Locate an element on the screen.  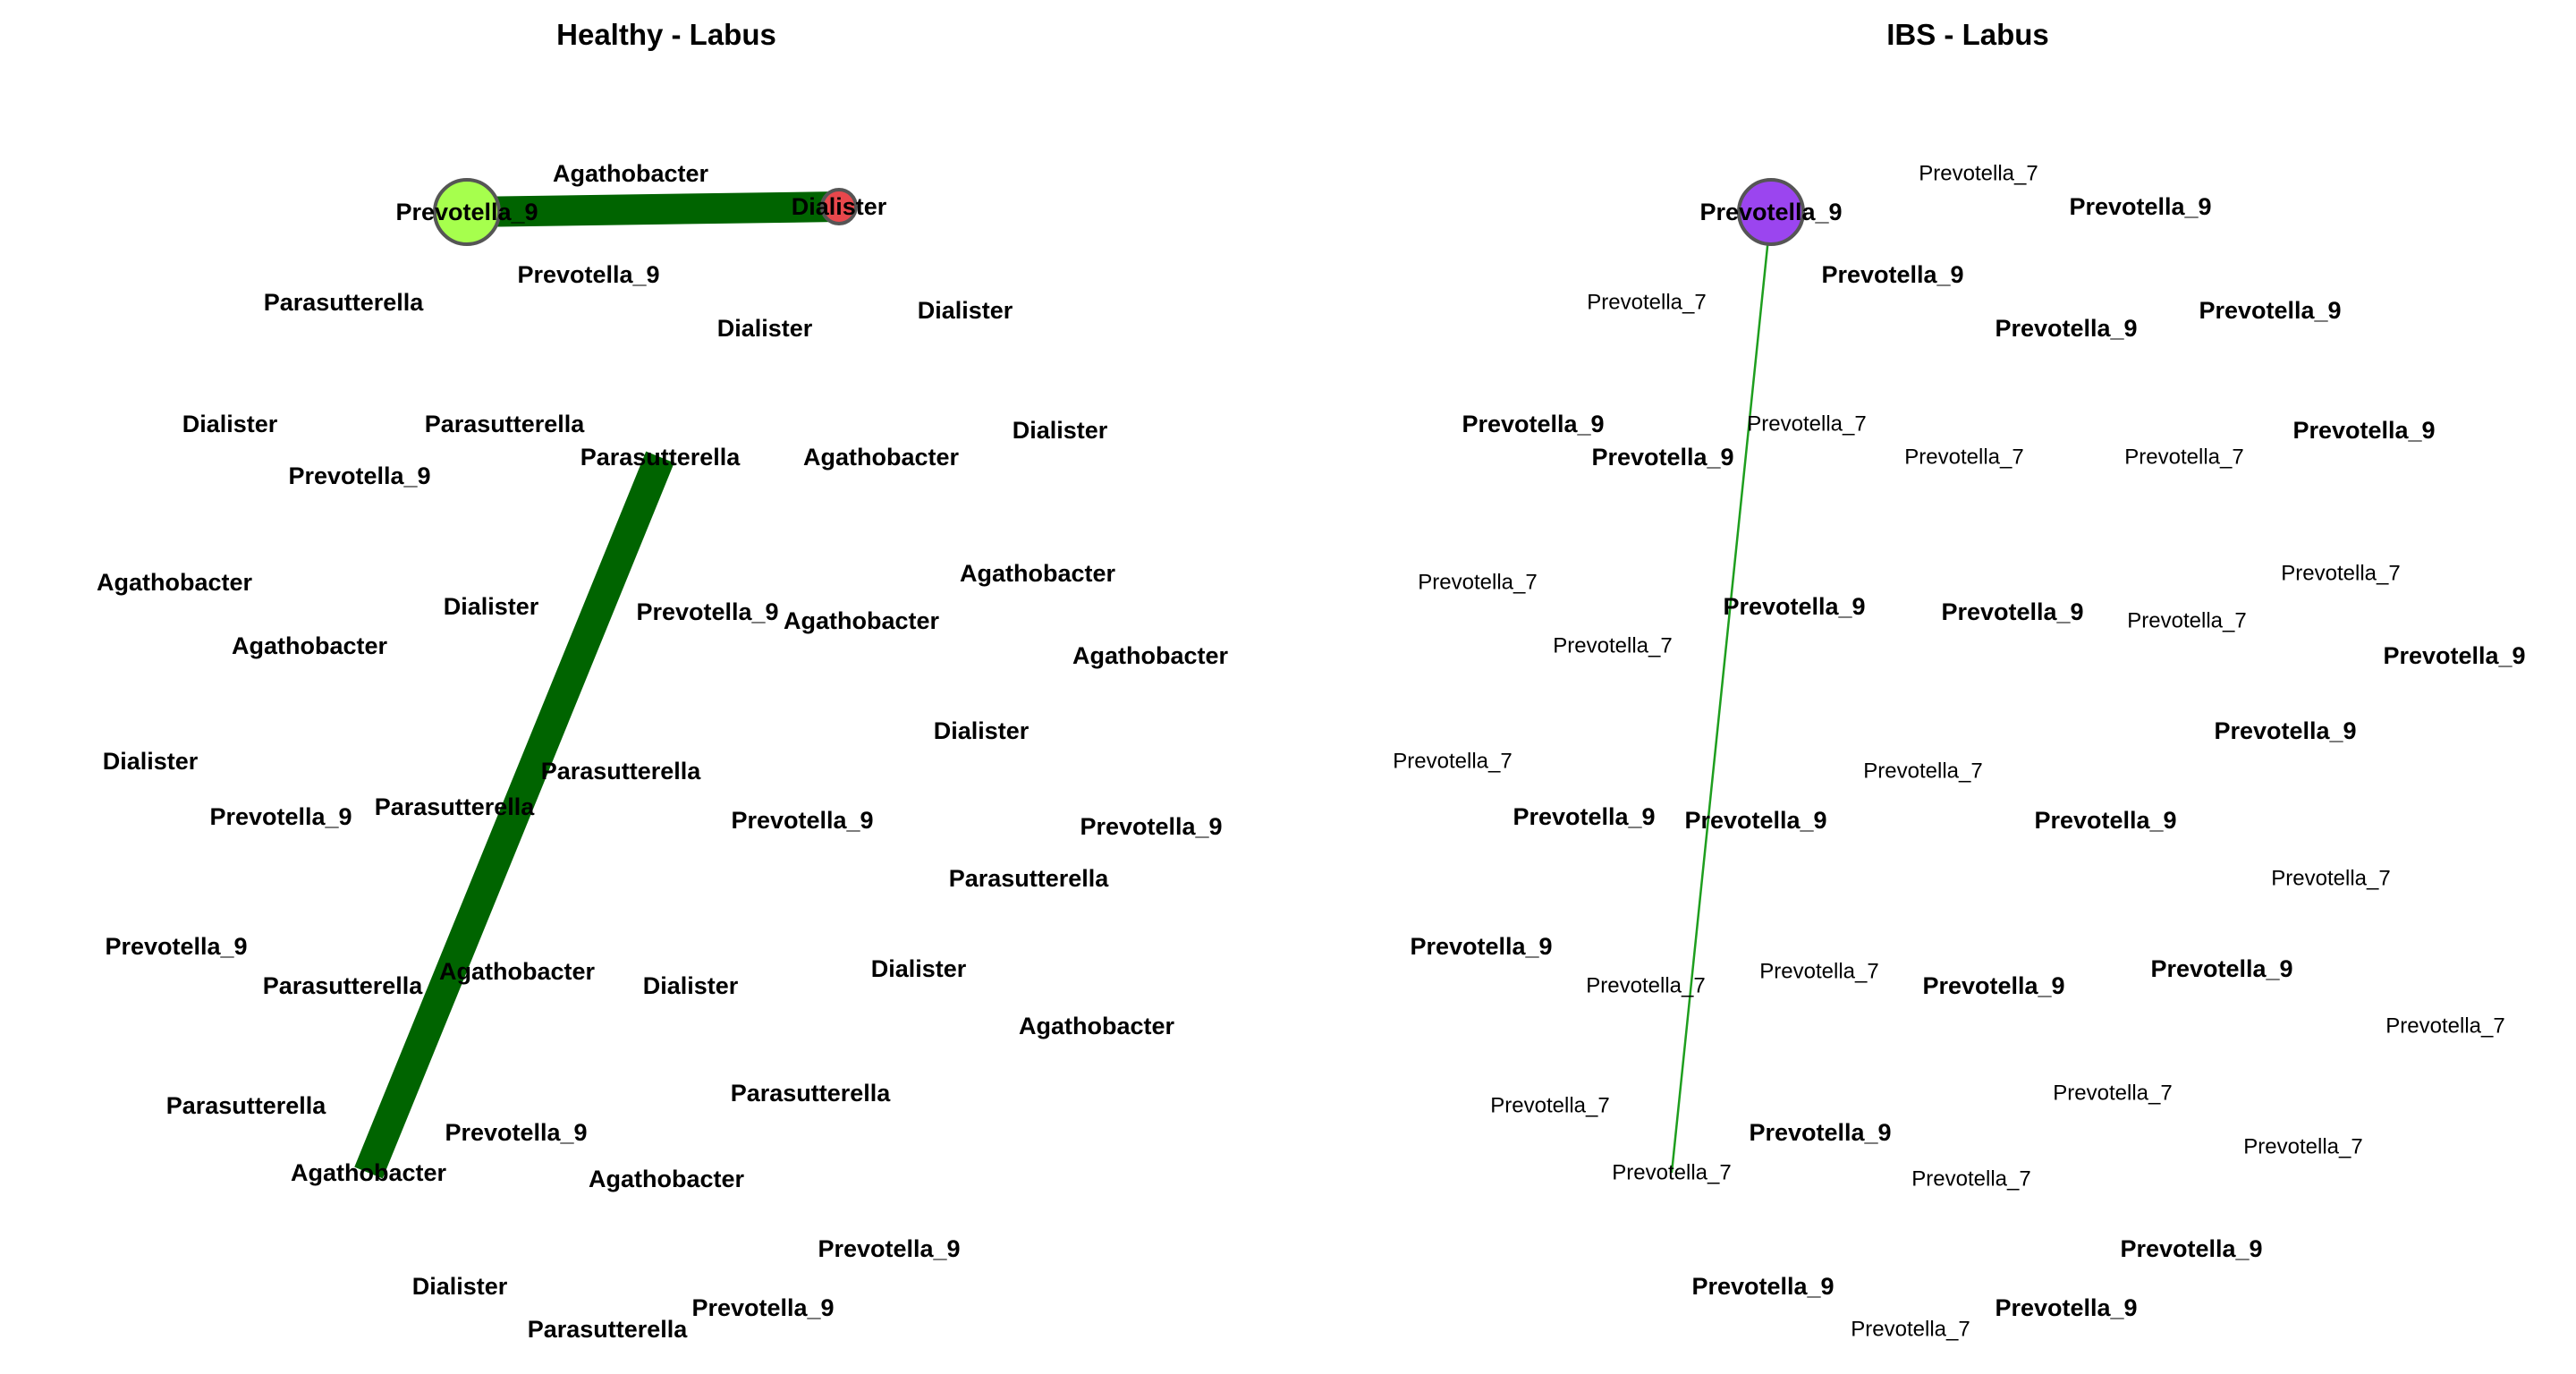
healthy-node-label-33: Agathobacter is located at coordinates (1097, 1026).